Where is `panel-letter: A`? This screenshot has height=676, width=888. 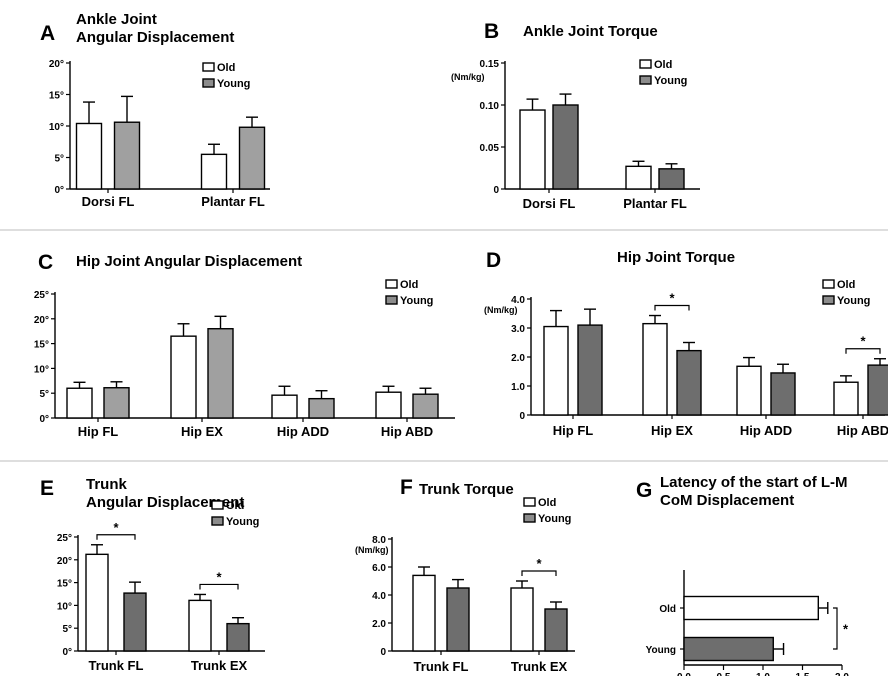
panel-letter: A is located at coordinates (47, 33).